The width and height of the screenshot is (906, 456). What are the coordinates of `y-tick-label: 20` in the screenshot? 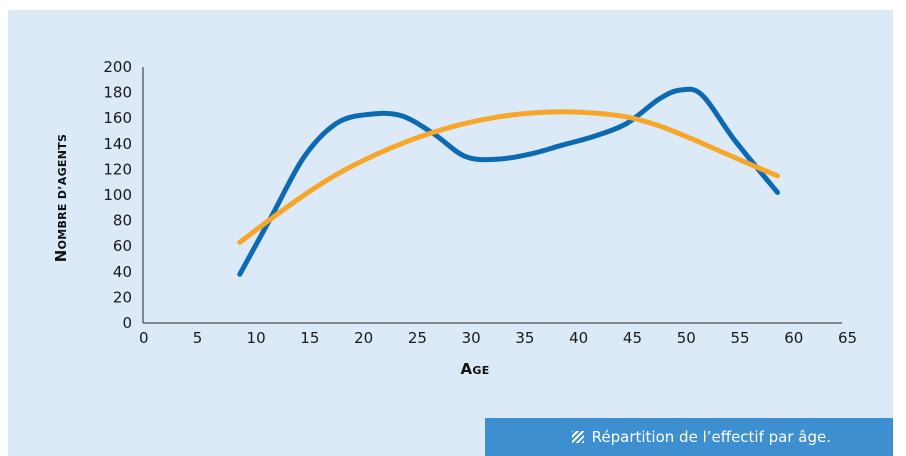 It's located at (122, 297).